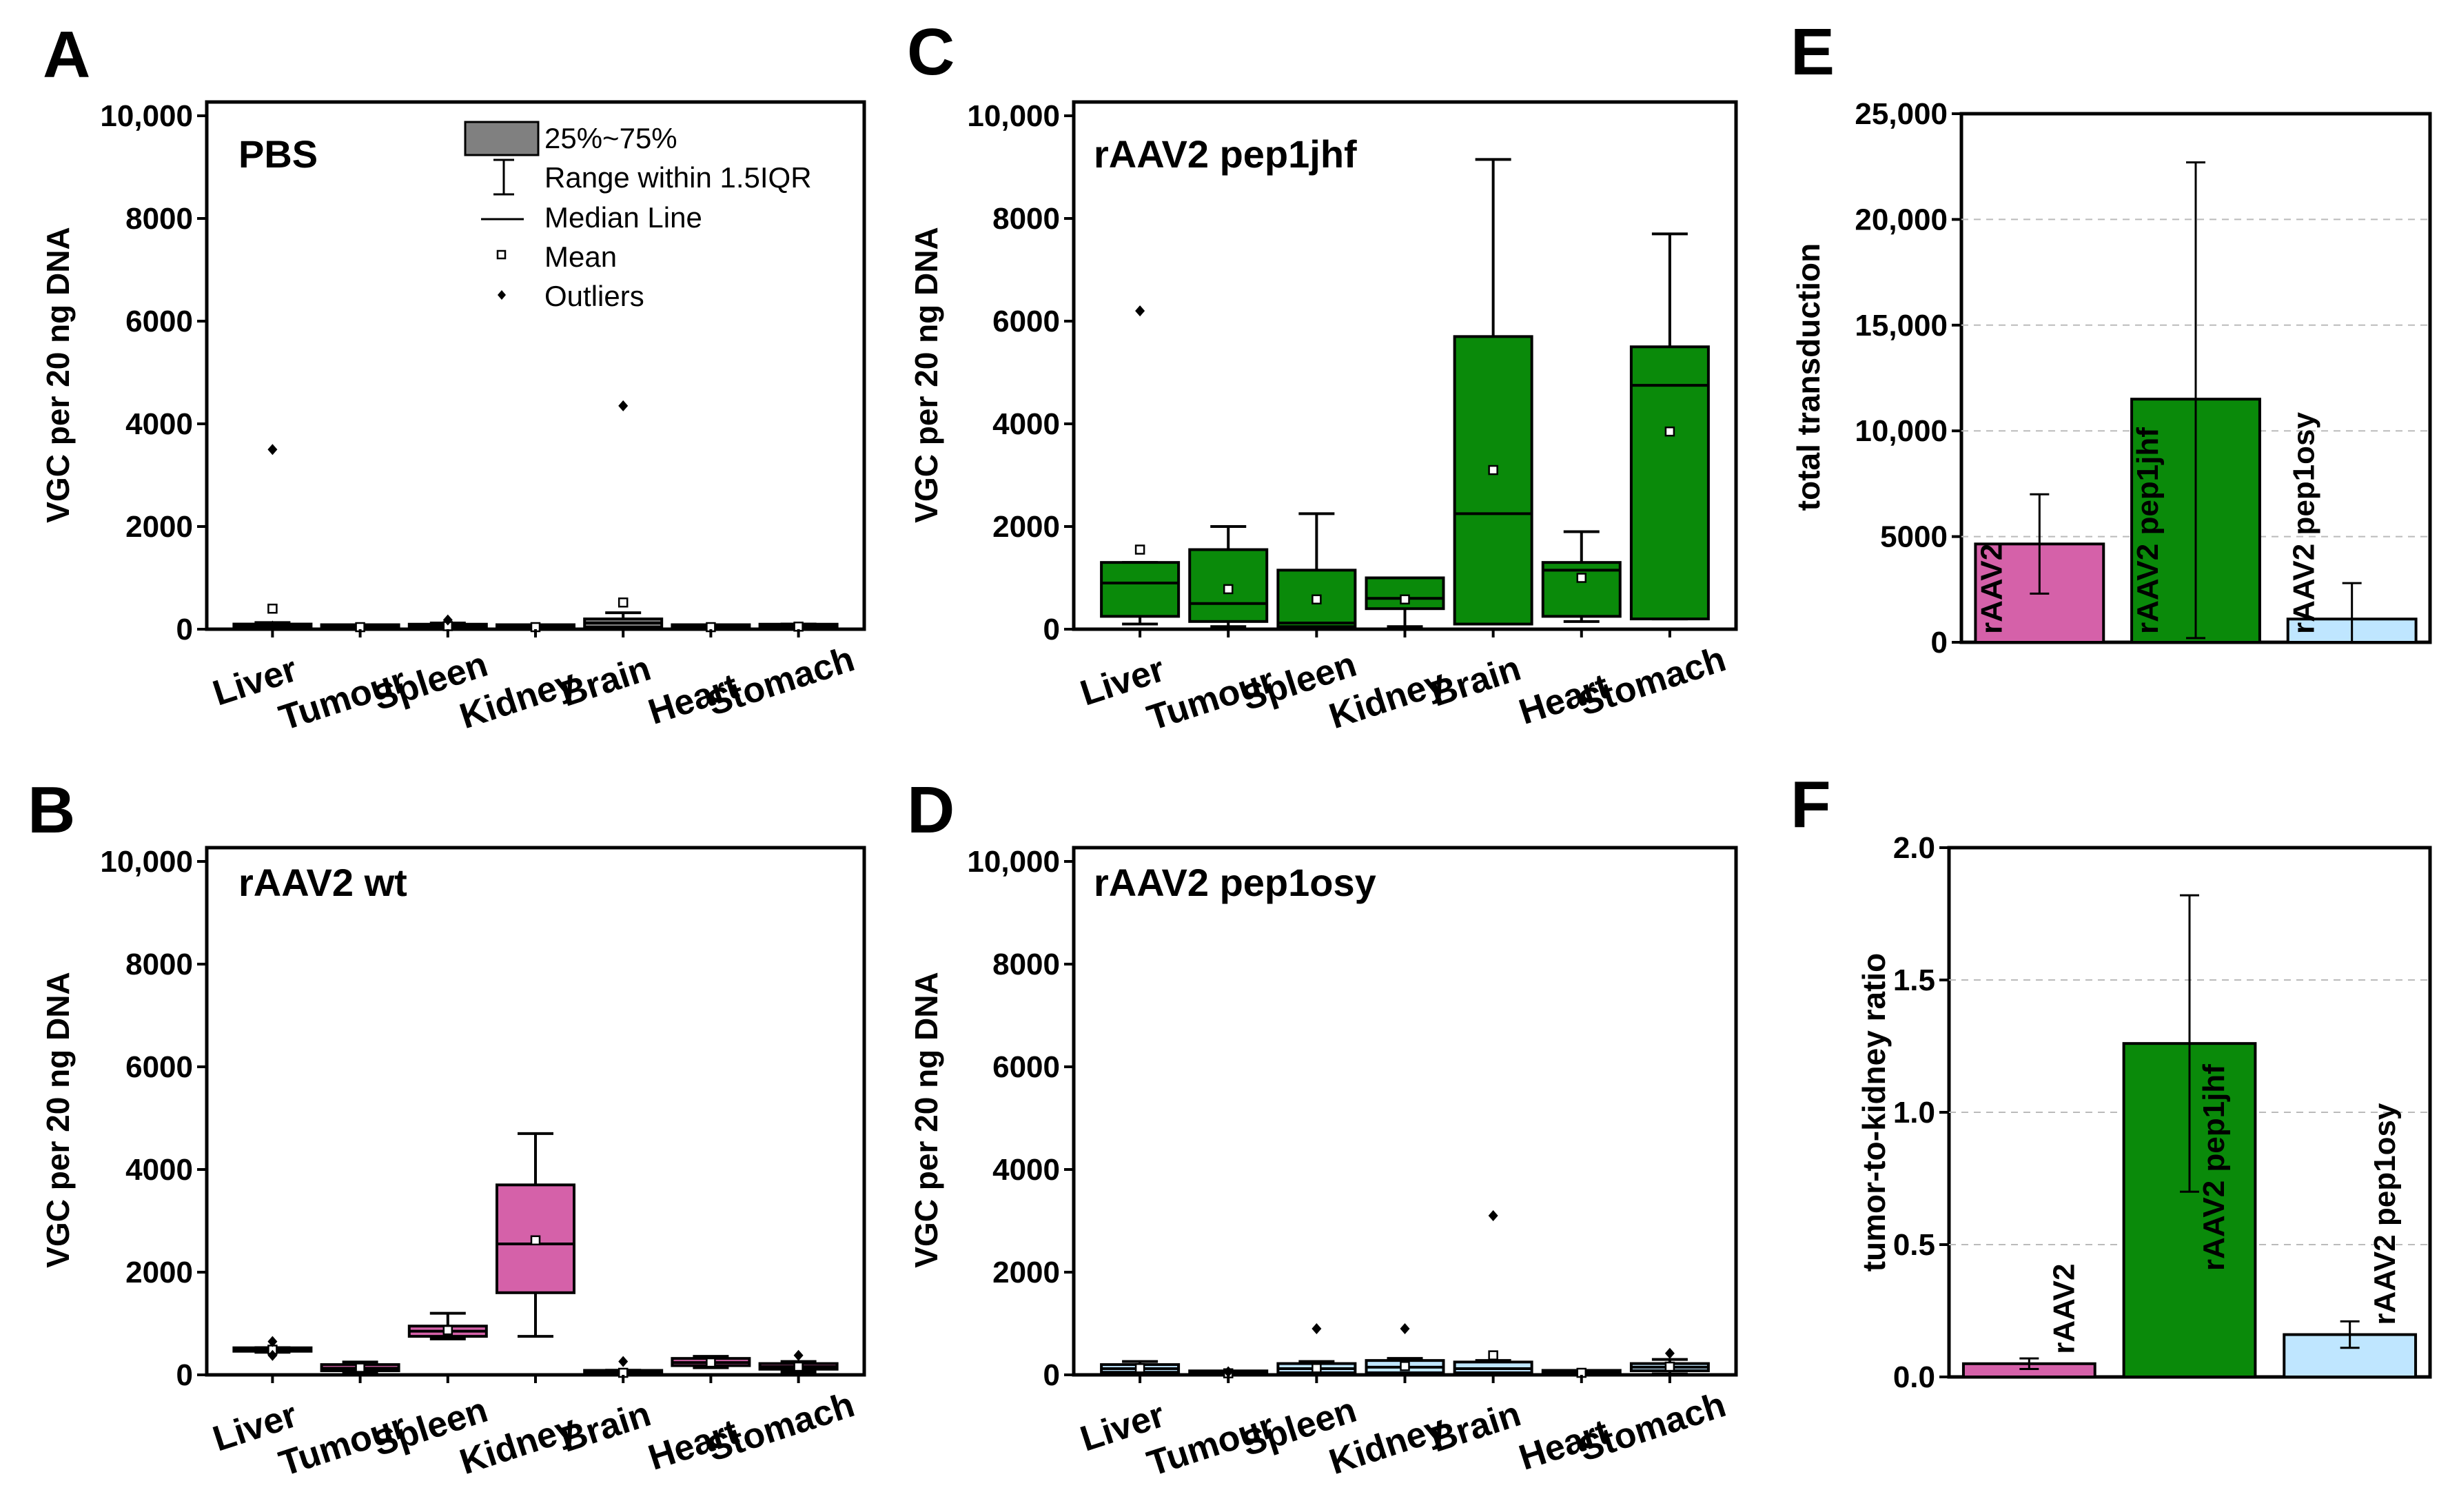  Describe the element at coordinates (1812, 52) in the screenshot. I see `panel-label-e: E` at that location.